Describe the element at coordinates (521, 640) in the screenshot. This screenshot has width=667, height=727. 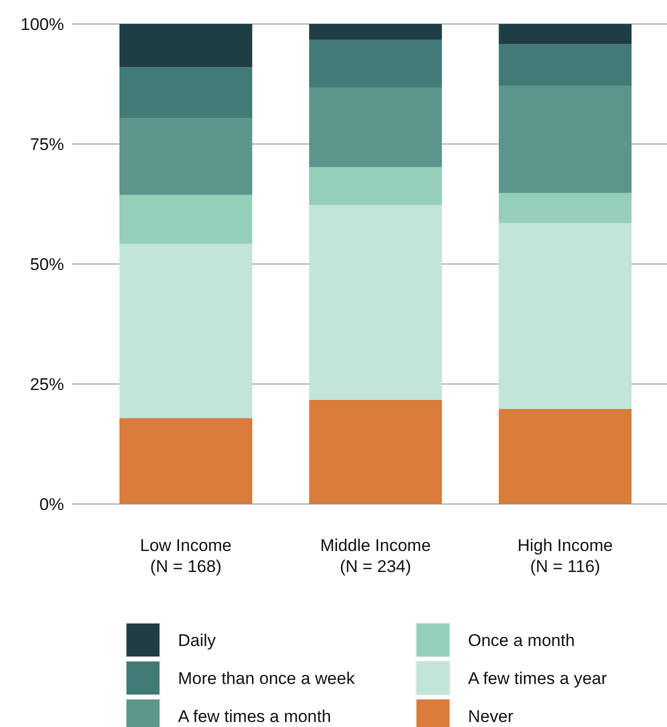
I see `legend-label: Once a month` at that location.